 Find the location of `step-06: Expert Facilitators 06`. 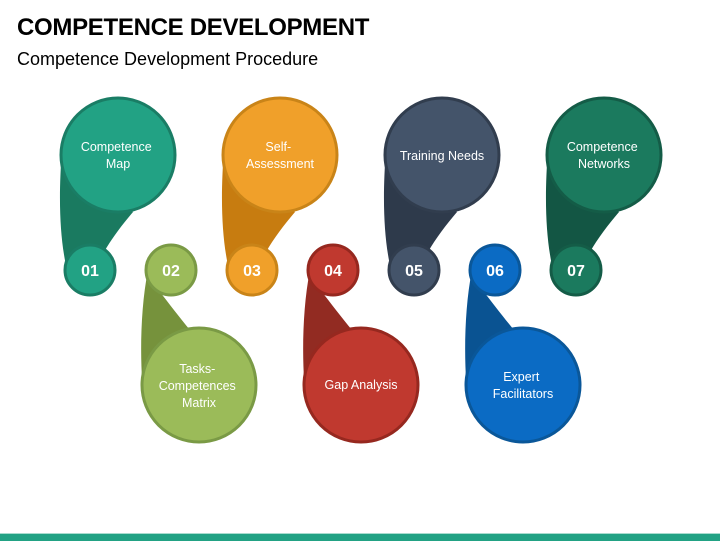

step-06: Expert Facilitators 06 is located at coordinates (523, 343).